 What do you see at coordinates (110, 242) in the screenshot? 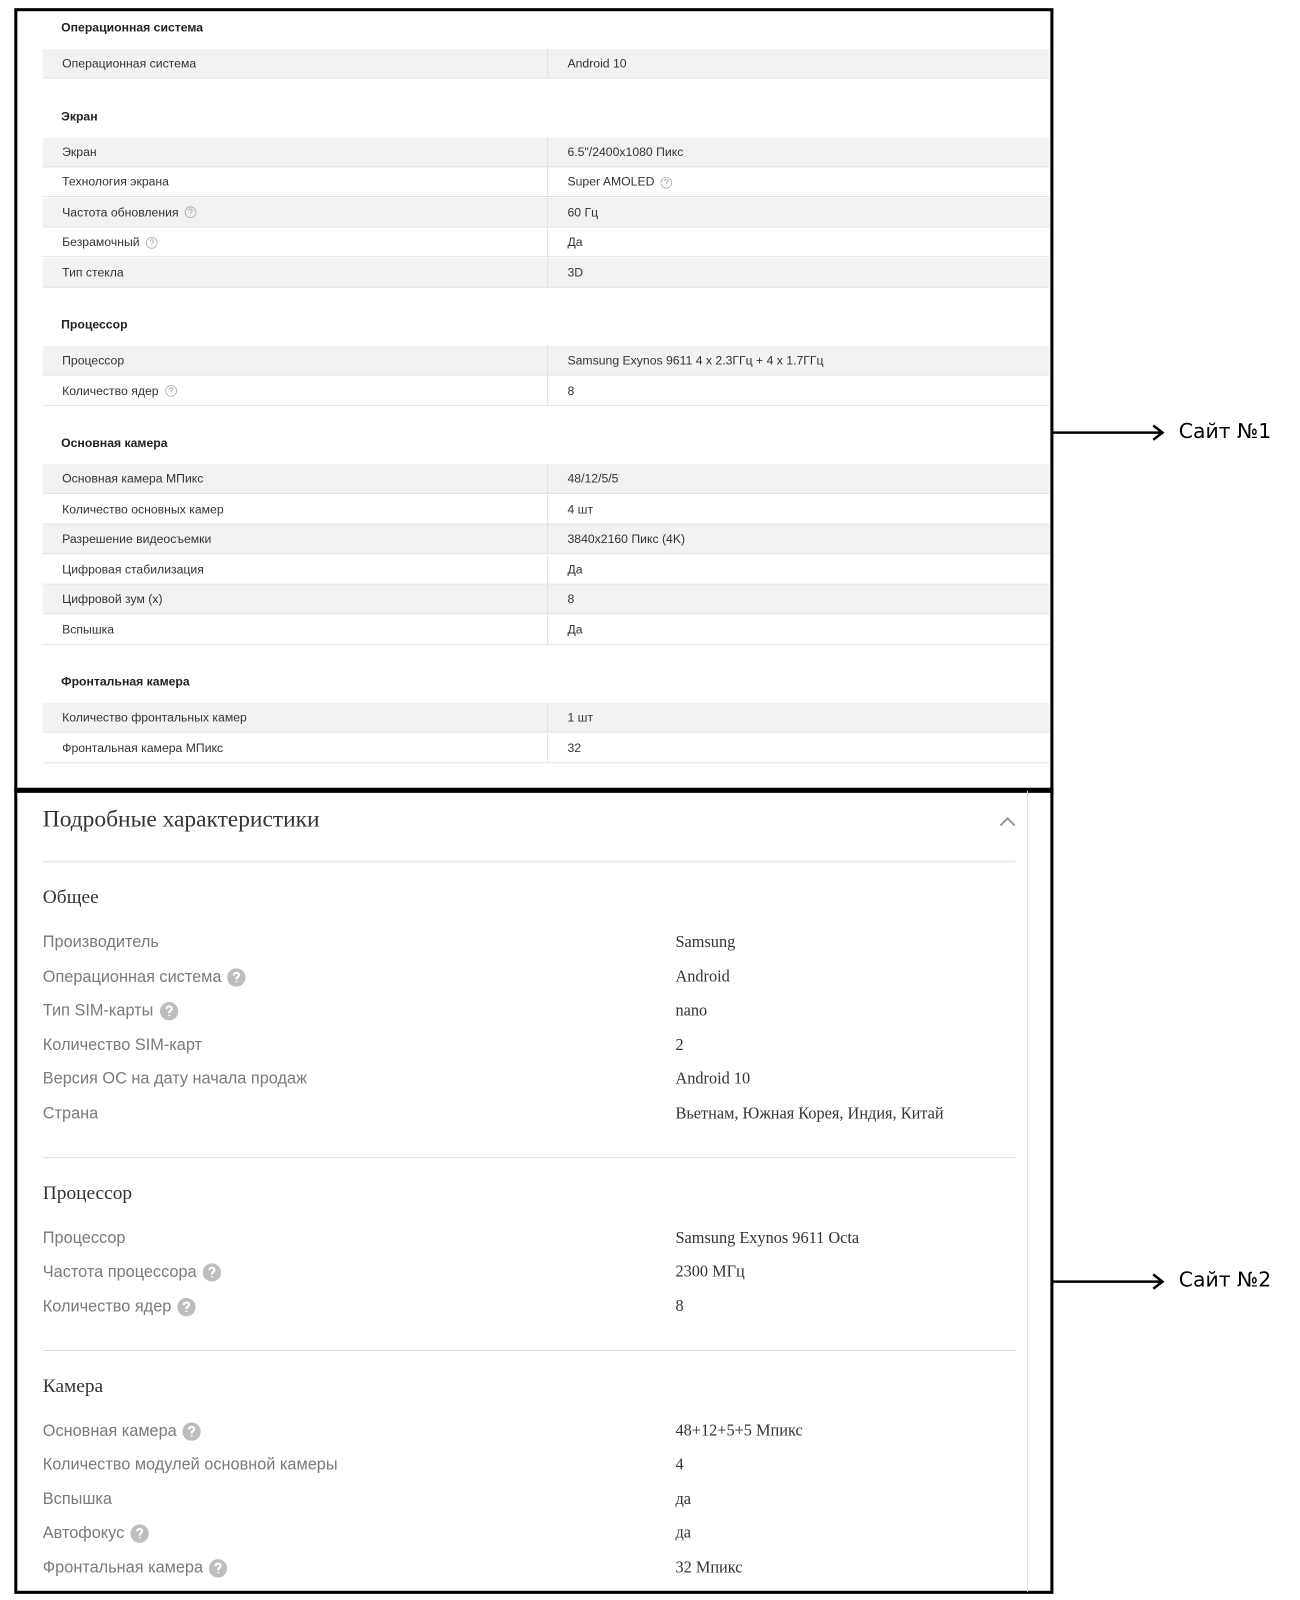
I see `spec-label: Безрамочный` at bounding box center [110, 242].